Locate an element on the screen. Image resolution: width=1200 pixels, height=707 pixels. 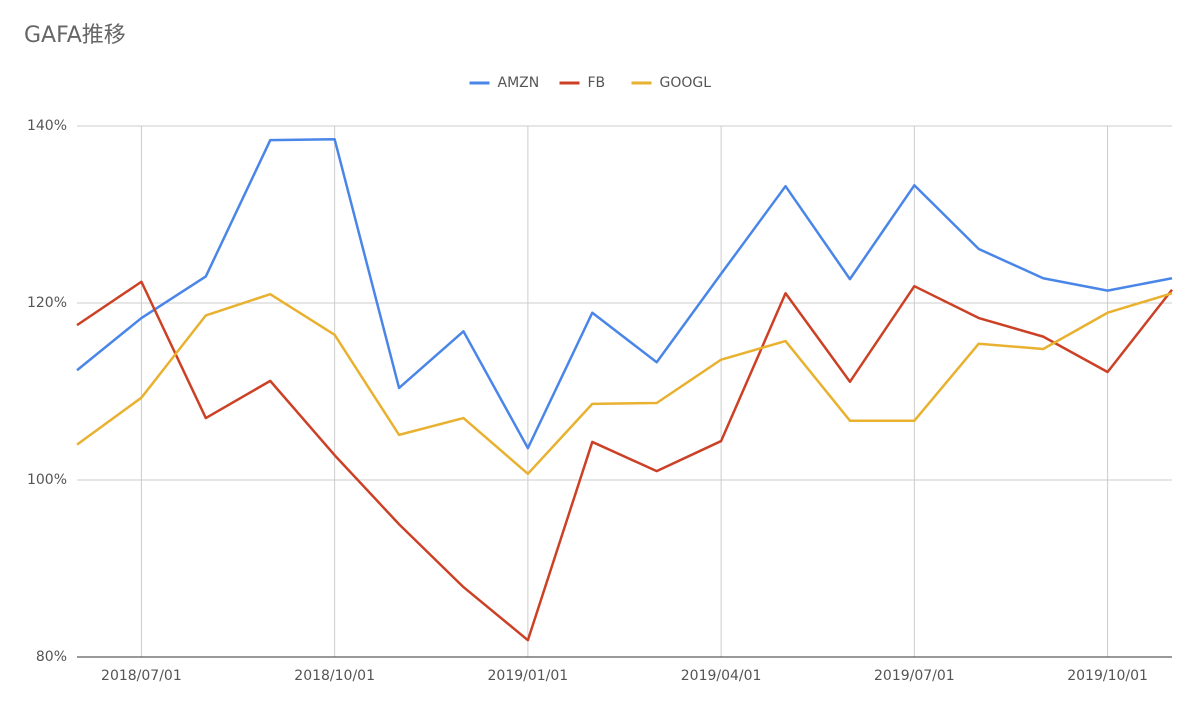
x-tick-label: 2019/04/01 is located at coordinates (721, 676).